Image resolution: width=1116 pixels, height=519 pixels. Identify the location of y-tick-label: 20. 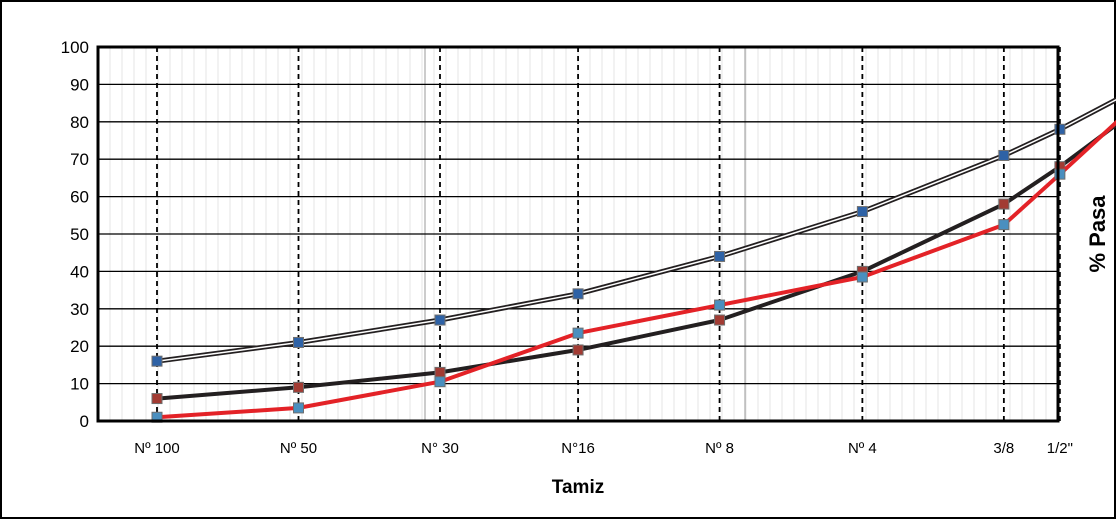
(79, 346).